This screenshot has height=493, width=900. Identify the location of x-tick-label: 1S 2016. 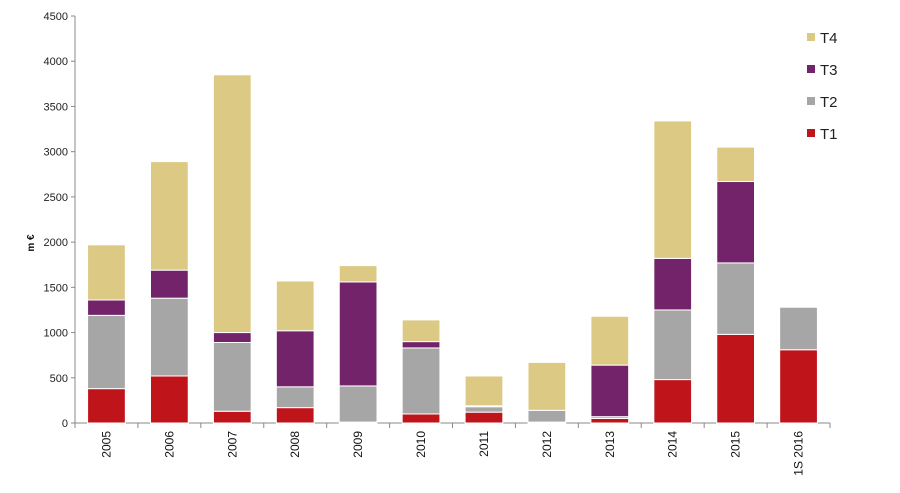
(799, 453).